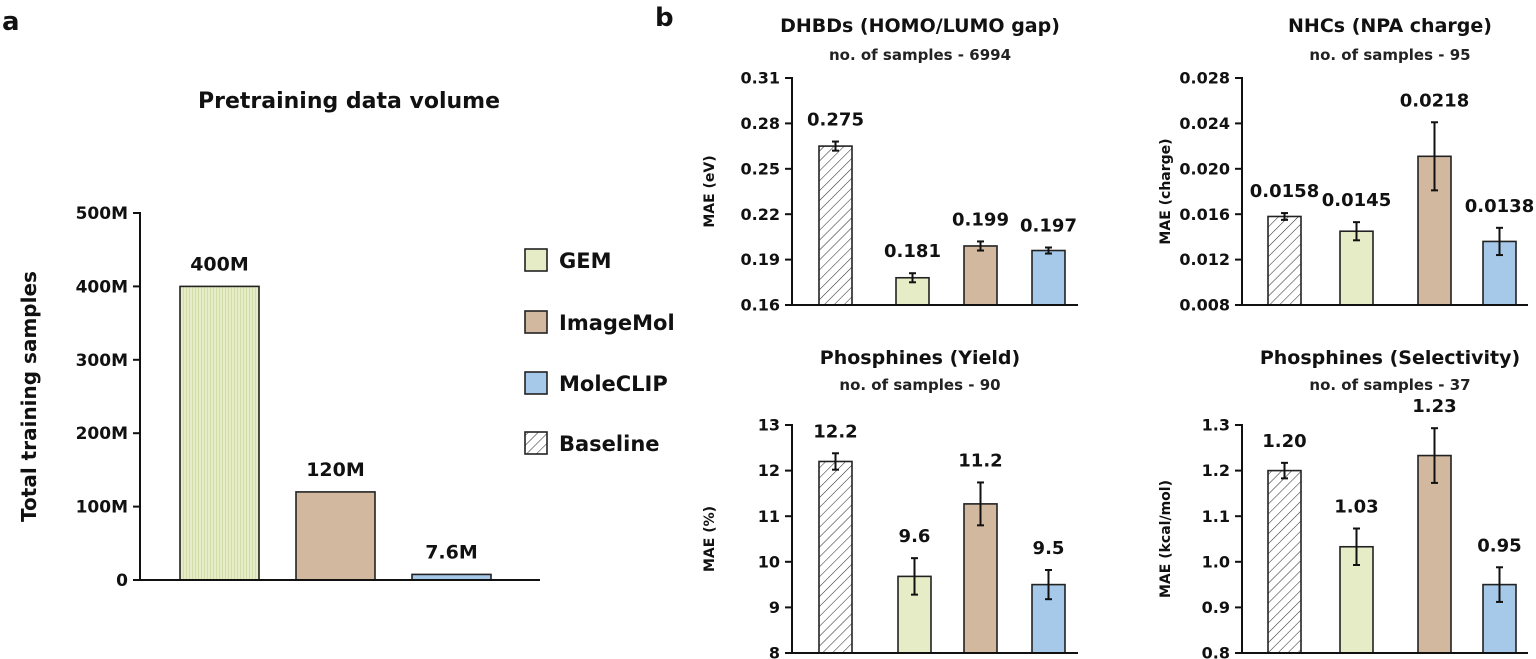 The width and height of the screenshot is (1536, 659). Describe the element at coordinates (760, 259) in the screenshot. I see `y-tick-label: 0.19` at that location.